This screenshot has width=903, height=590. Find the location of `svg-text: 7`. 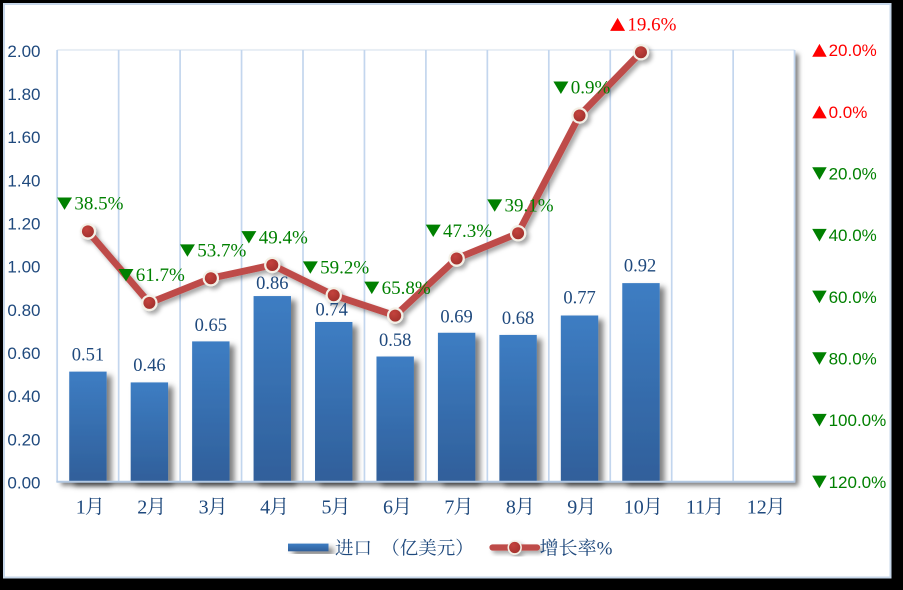

svg-text: 7 is located at coordinates (449, 507).